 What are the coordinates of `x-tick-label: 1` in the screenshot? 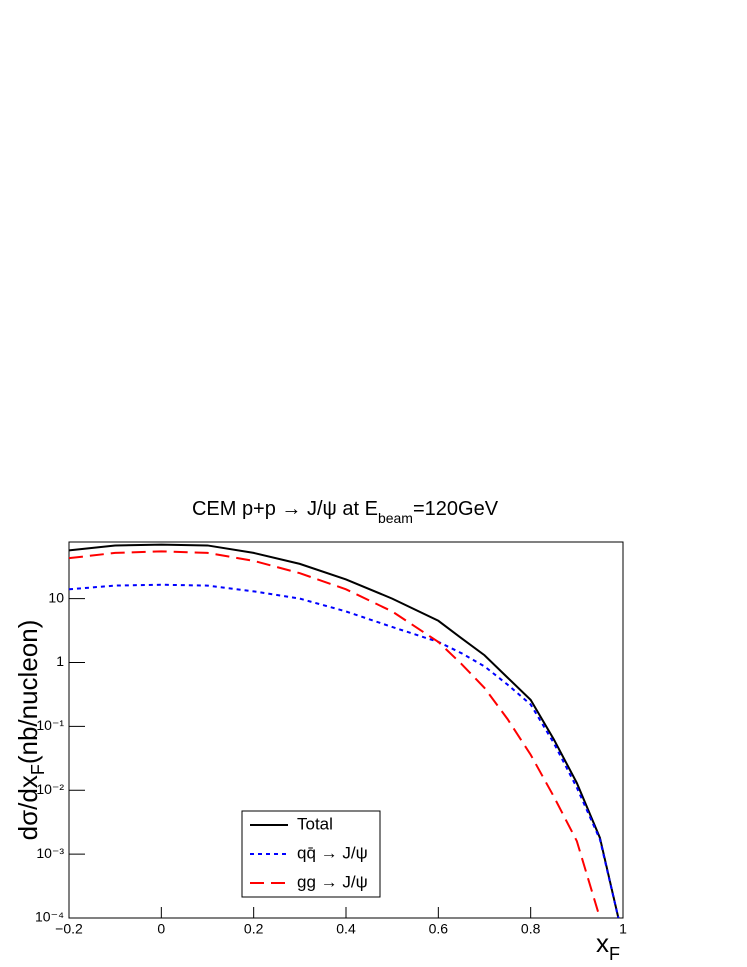 It's located at (623, 929).